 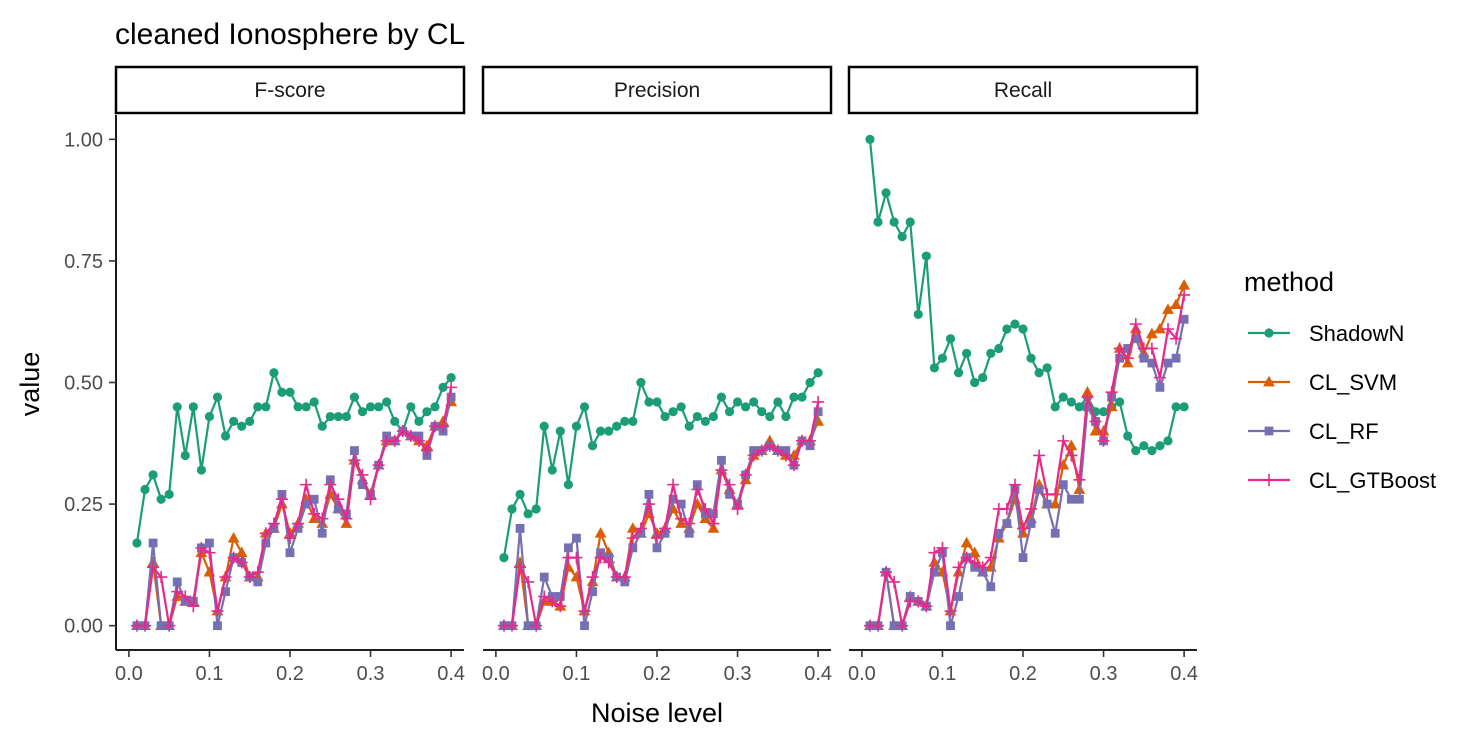 I want to click on y-tick-label: 0.25, so click(x=83, y=505).